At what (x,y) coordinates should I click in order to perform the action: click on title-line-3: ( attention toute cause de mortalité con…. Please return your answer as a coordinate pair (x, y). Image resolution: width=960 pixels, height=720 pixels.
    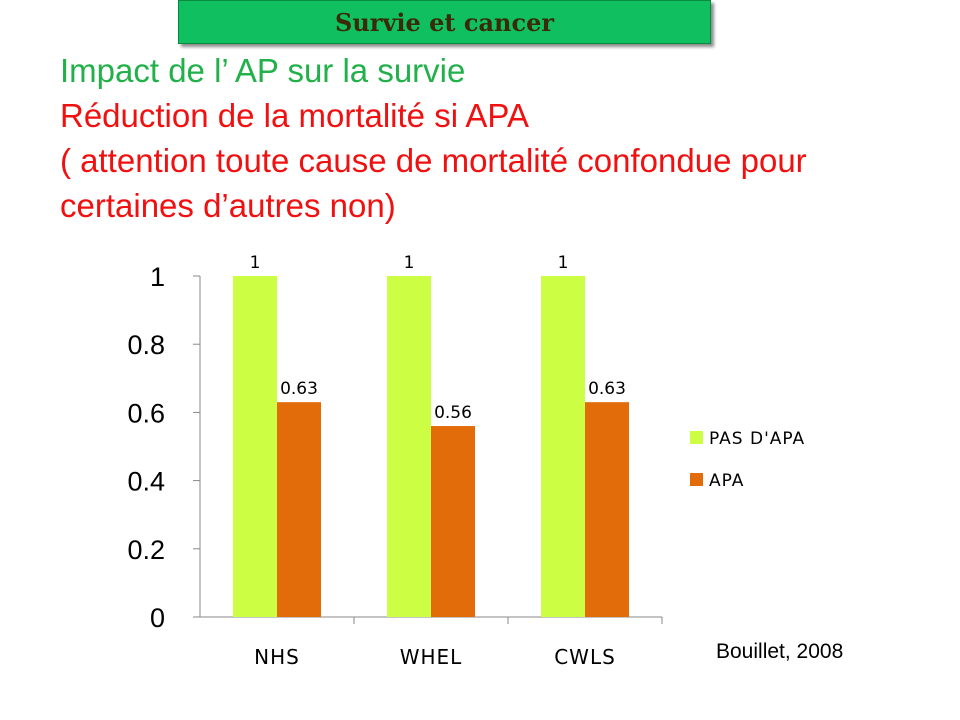
    Looking at the image, I should click on (433, 160).